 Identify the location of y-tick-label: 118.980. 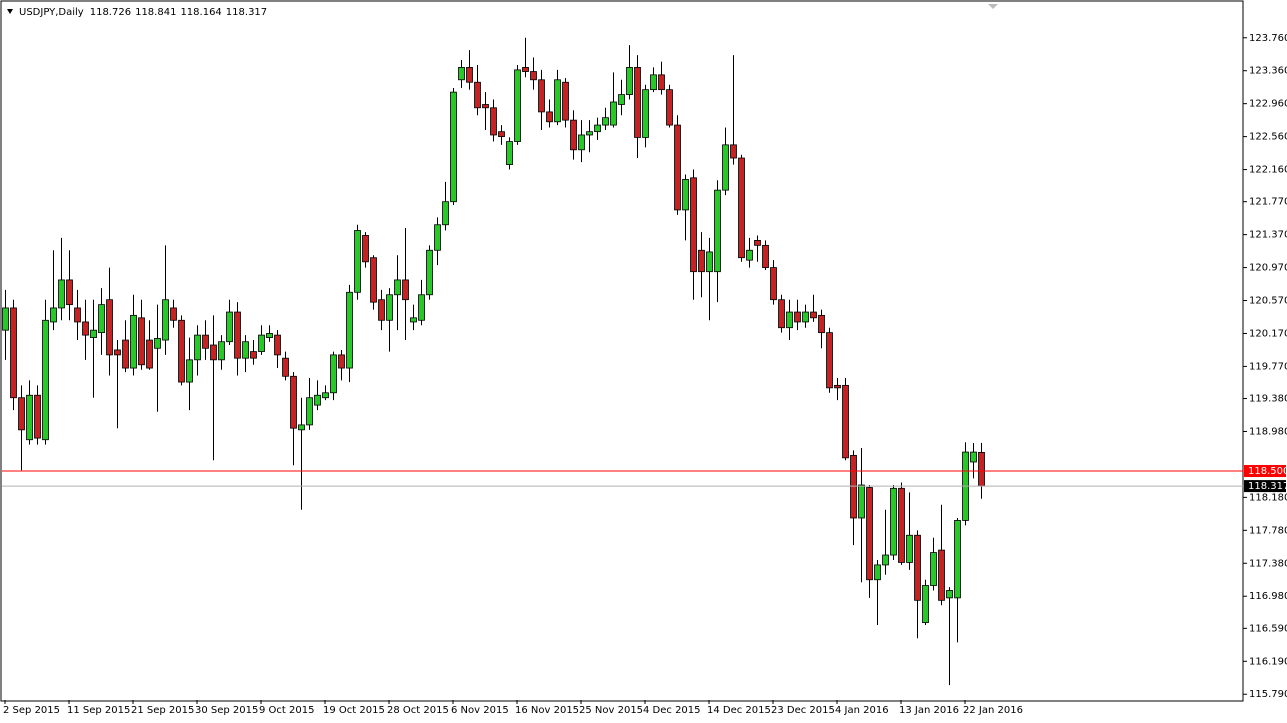
(1268, 431).